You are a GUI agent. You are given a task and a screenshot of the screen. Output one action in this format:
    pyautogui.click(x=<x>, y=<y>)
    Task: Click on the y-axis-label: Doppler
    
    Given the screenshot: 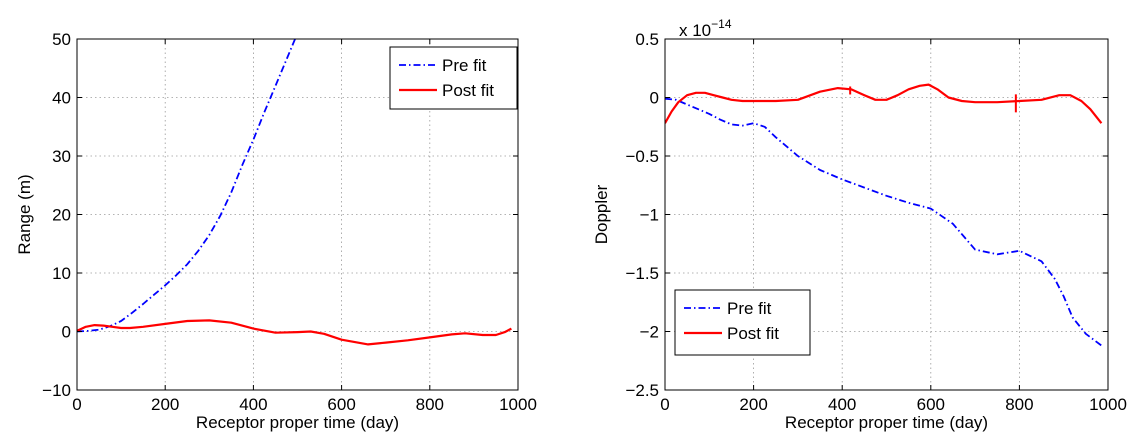 What is the action you would take?
    pyautogui.click(x=601, y=214)
    